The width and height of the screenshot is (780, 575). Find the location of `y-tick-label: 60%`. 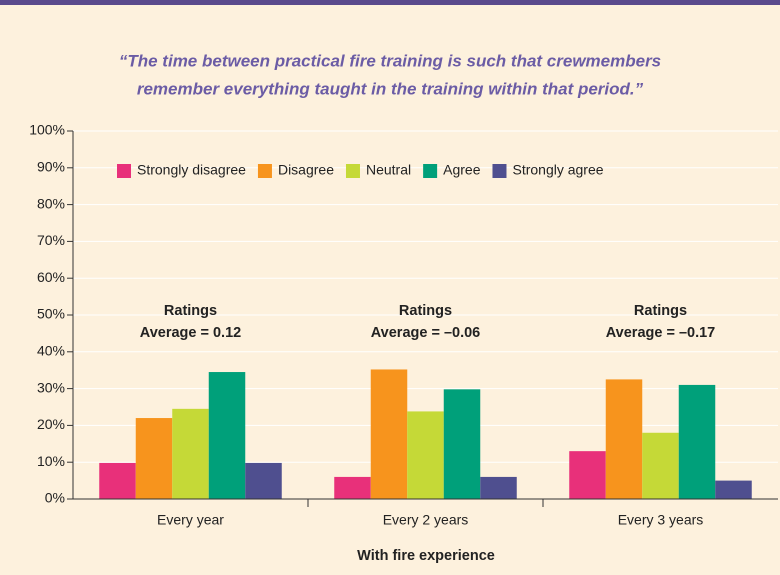

y-tick-label: 60% is located at coordinates (51, 277).